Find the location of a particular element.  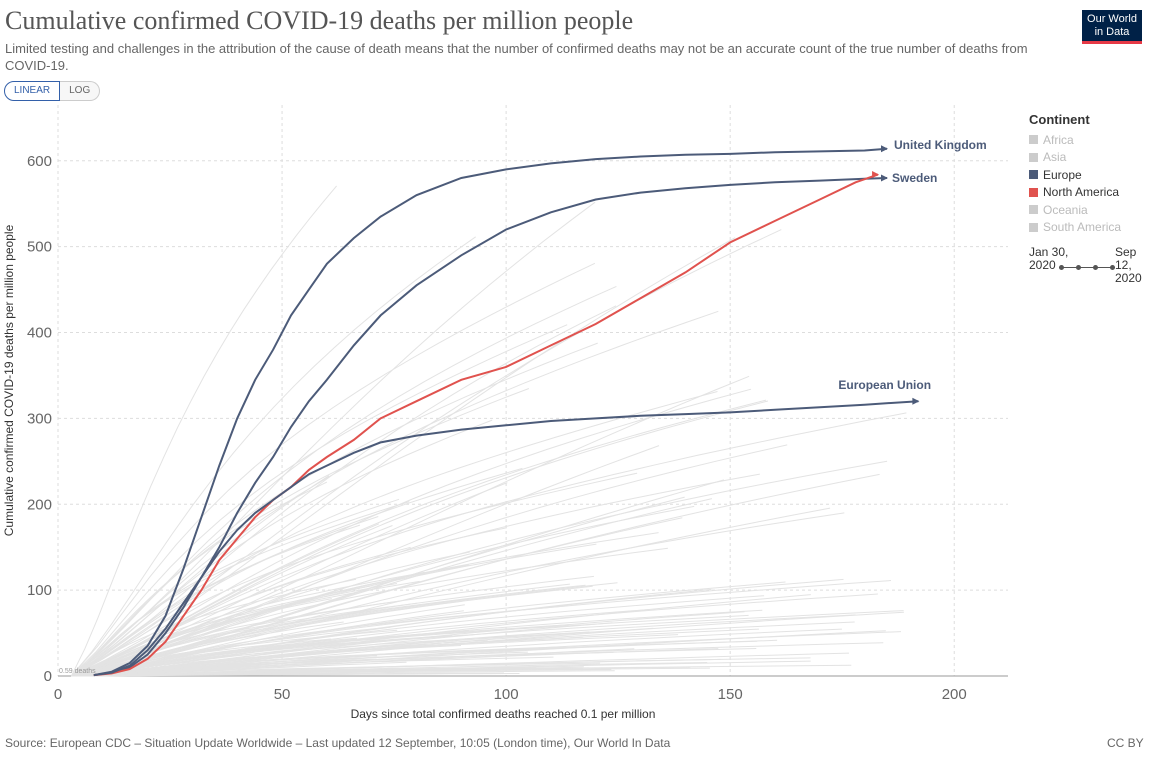

timeline-handle-end is located at coordinates (1112, 267).